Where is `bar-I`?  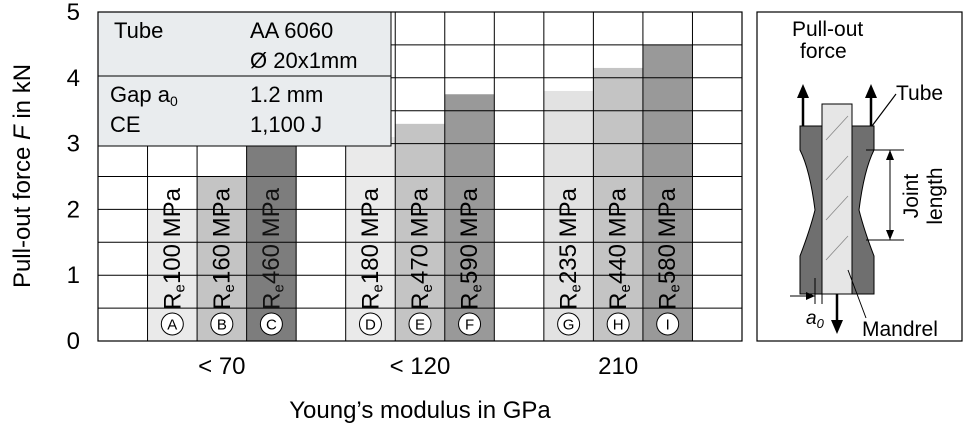
bar-I is located at coordinates (667, 193).